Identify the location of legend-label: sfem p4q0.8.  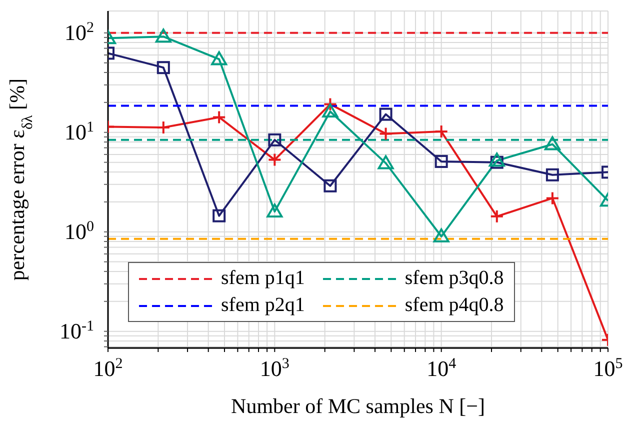
(454, 305).